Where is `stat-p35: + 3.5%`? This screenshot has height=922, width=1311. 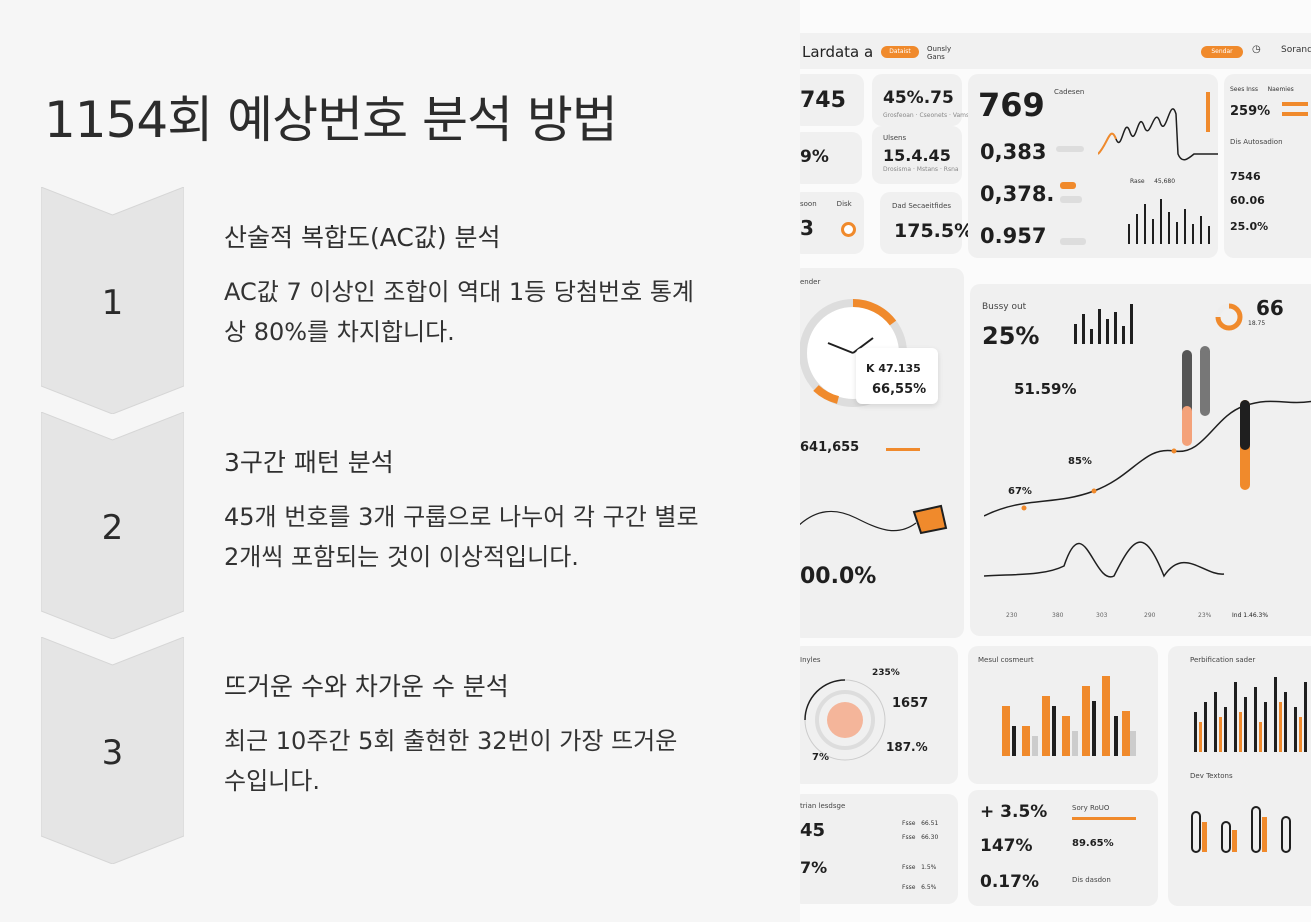
stat-p35: + 3.5% is located at coordinates (1014, 812).